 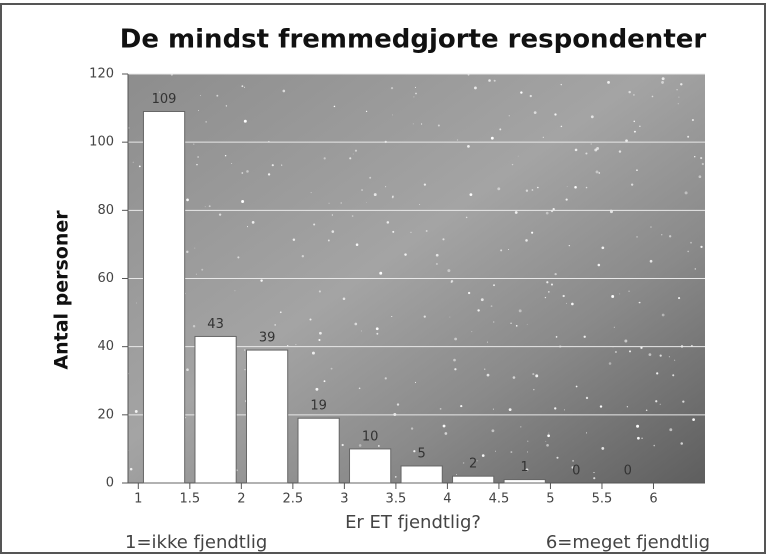 What do you see at coordinates (196, 542) in the screenshot?
I see `annotation: 1=ikke fjendtlig` at bounding box center [196, 542].